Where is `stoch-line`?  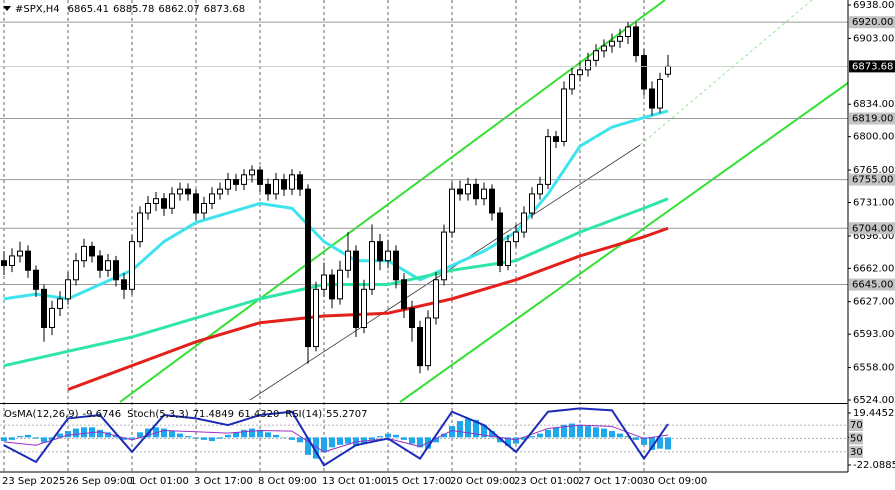
stoch-line is located at coordinates (336, 437).